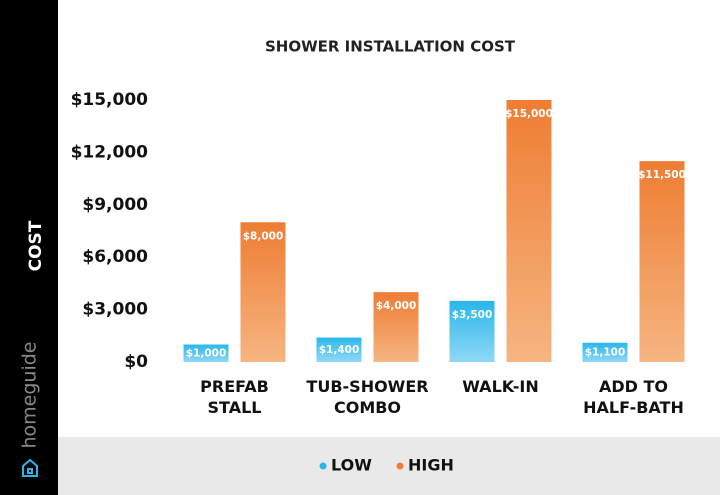 This screenshot has width=720, height=495. I want to click on x-tick-label: TUB-SHOWER COMBO, so click(367, 397).